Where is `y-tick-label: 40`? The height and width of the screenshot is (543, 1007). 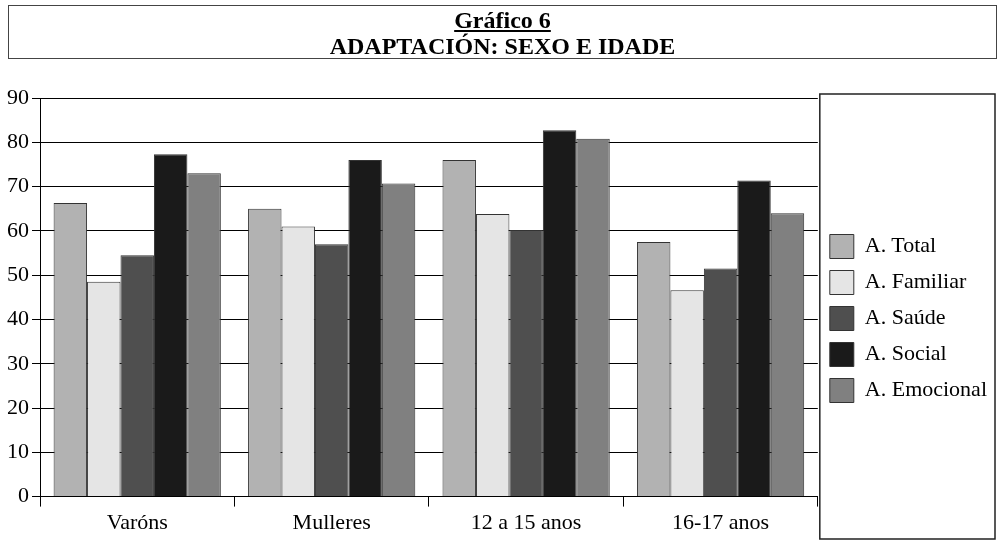
y-tick-label: 40 is located at coordinates (18, 318).